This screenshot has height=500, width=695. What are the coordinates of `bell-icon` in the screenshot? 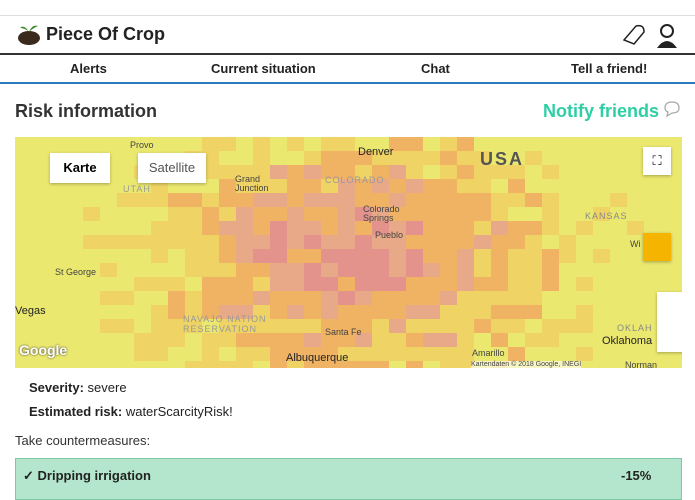 It's located at (633, 34).